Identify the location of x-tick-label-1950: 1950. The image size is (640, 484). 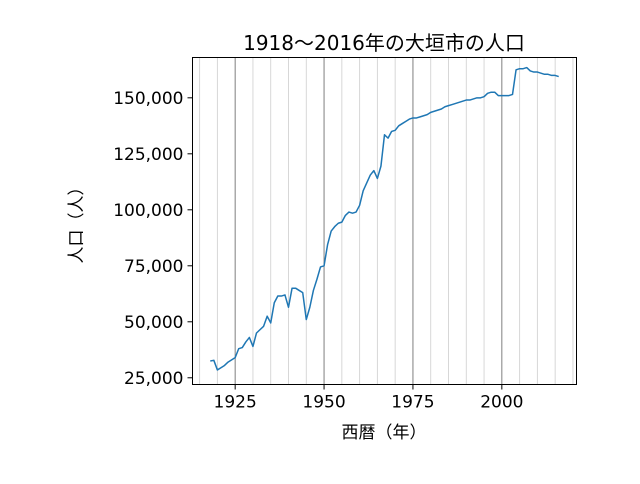
(323, 403).